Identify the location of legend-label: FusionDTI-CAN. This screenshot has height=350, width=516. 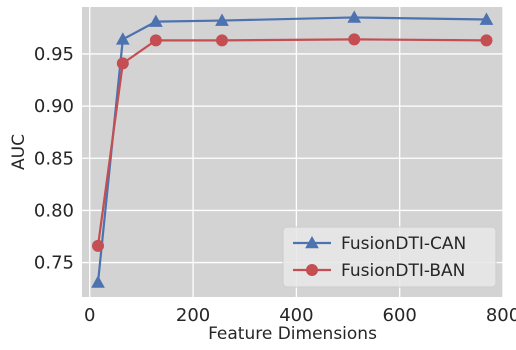
(403, 244).